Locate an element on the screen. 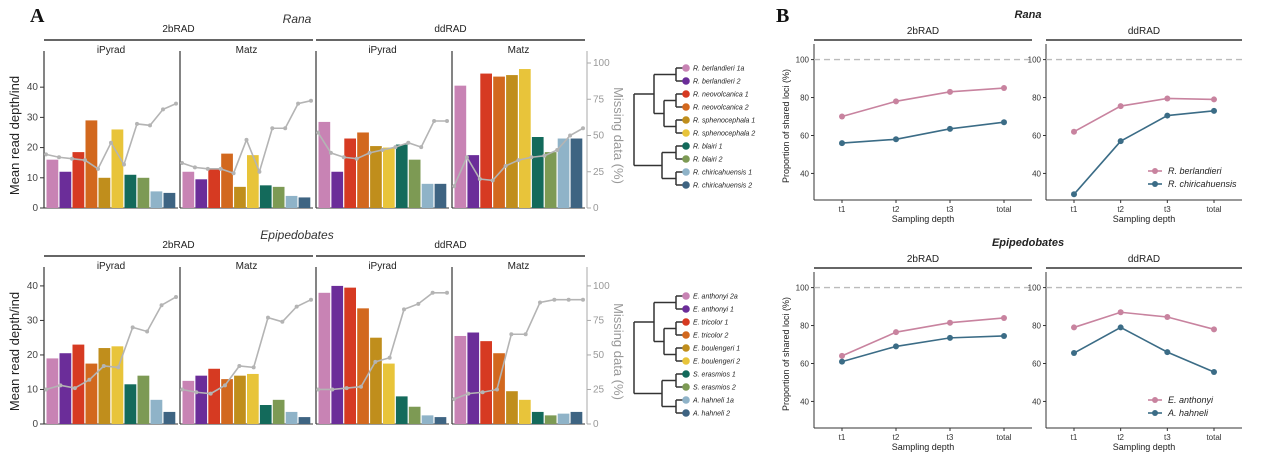 This screenshot has height=472, width=1268. y-axis-label: Proportion of shared loci (%) is located at coordinates (786, 354).